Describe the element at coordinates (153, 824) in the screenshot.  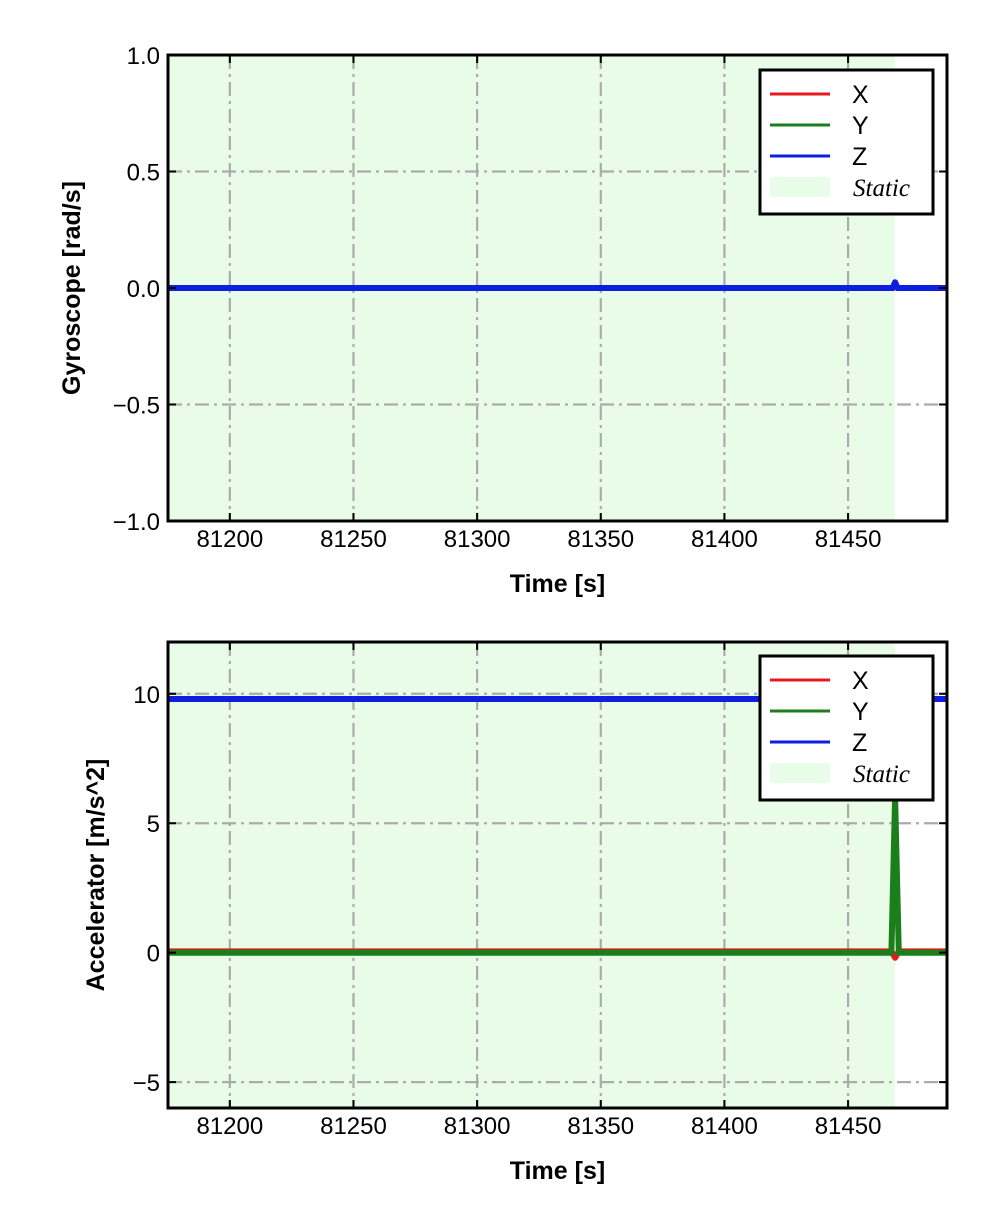
I see `y-tick-label: 5` at that location.